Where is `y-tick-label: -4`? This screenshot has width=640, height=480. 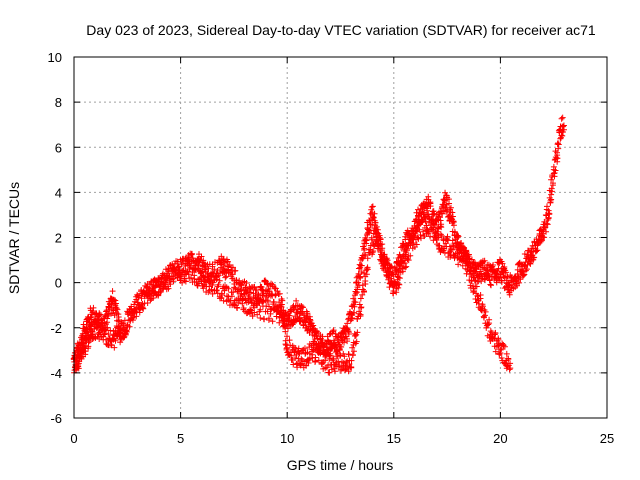 y-tick-label: -4 is located at coordinates (56, 373).